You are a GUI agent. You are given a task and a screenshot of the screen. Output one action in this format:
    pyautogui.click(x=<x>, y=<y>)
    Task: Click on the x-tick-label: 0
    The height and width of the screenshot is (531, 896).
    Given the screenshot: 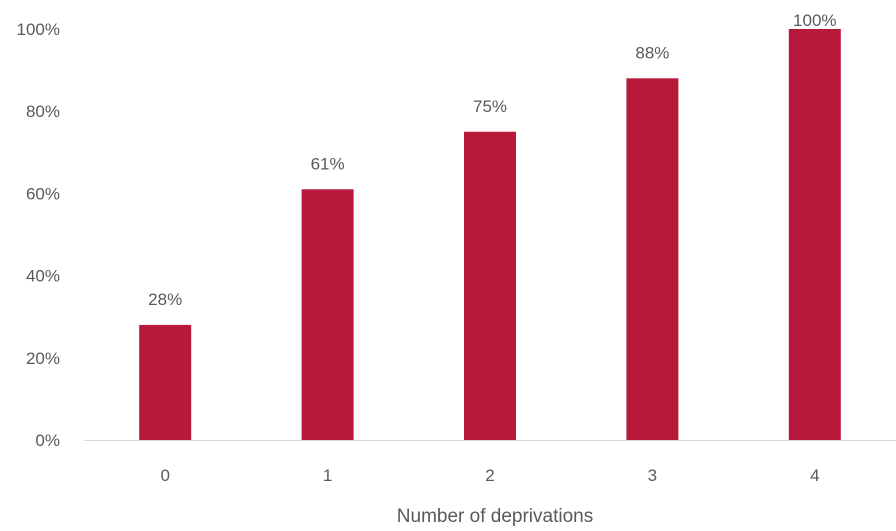 What is the action you would take?
    pyautogui.click(x=164, y=475)
    